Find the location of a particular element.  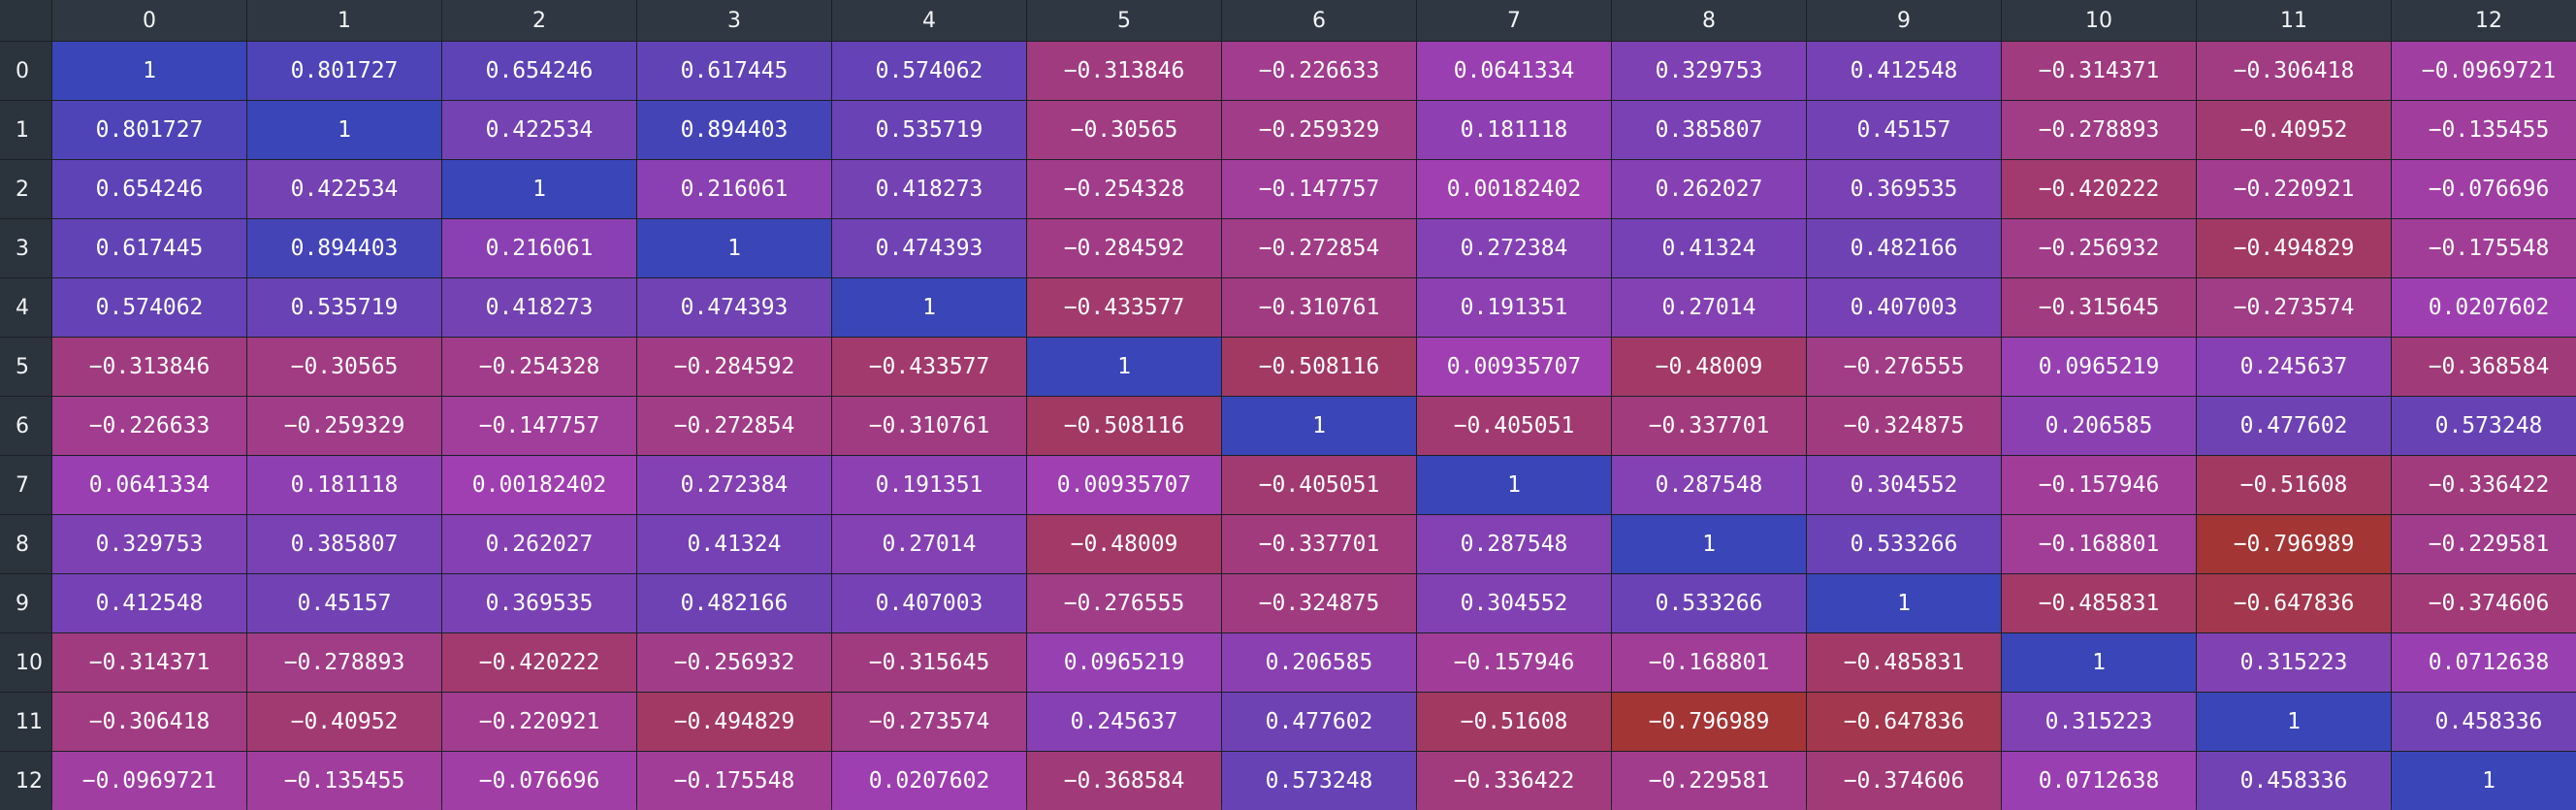

column-header: 10 is located at coordinates (2099, 20).